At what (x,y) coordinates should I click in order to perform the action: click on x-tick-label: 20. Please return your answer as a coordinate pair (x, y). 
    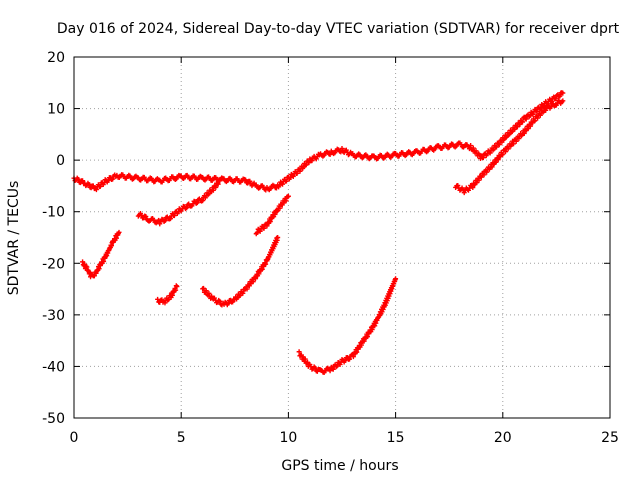
    Looking at the image, I should click on (503, 438).